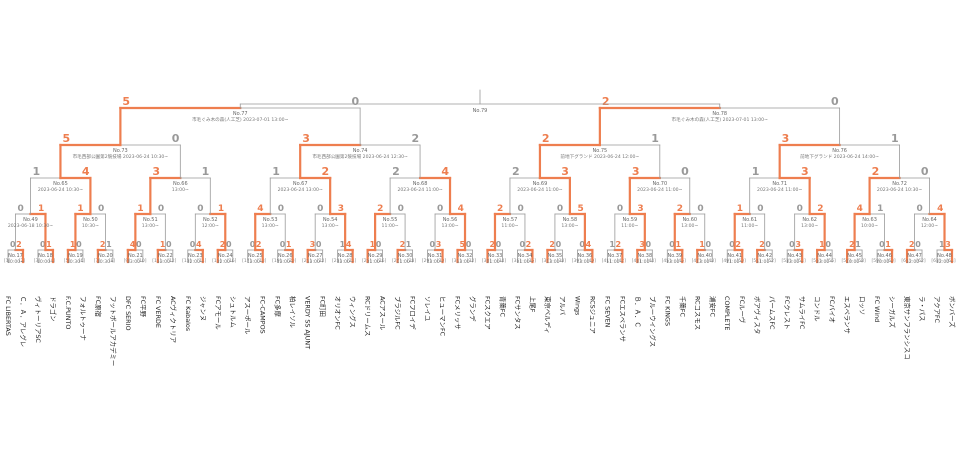  I want to click on match-number: No.55, so click(390, 220).